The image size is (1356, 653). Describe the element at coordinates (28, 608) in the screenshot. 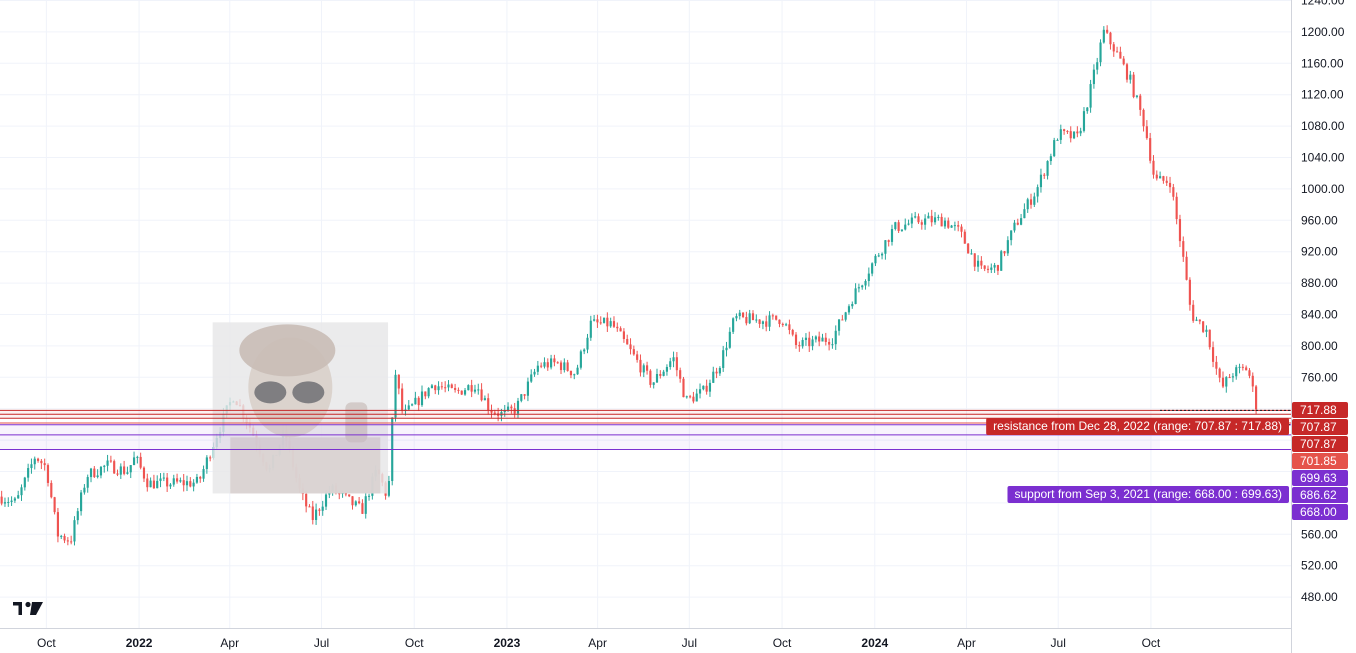

I see `tradingview-logo-icon` at that location.